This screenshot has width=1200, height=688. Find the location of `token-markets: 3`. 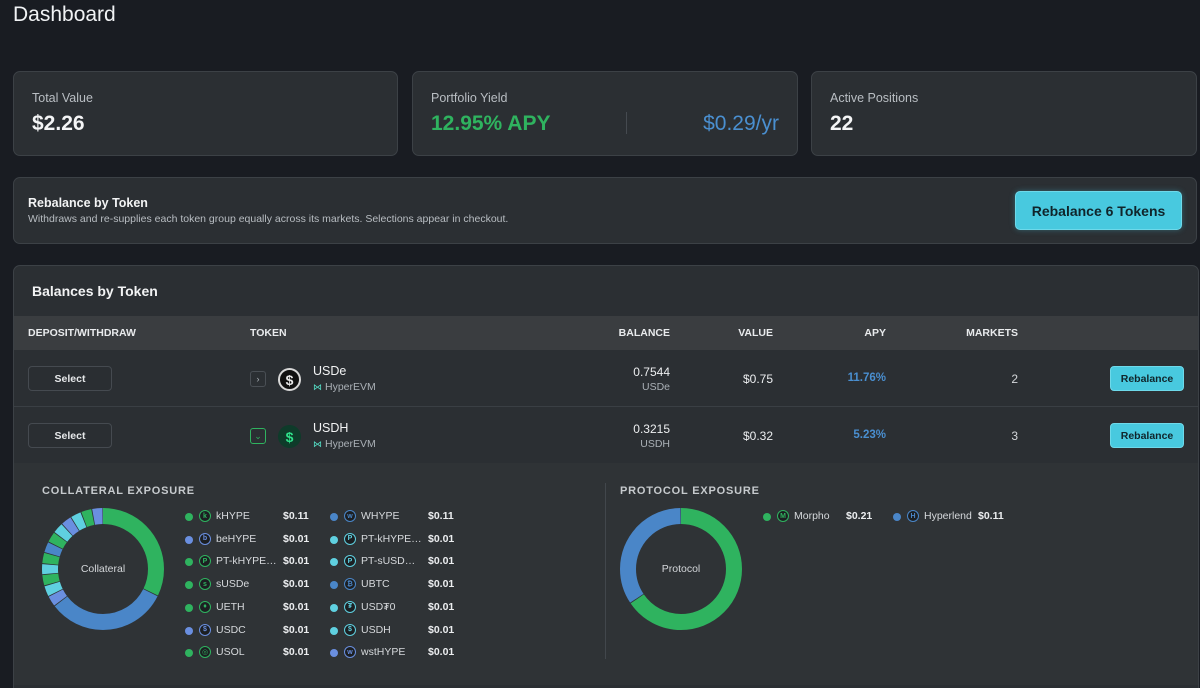

token-markets: 3 is located at coordinates (1014, 436).